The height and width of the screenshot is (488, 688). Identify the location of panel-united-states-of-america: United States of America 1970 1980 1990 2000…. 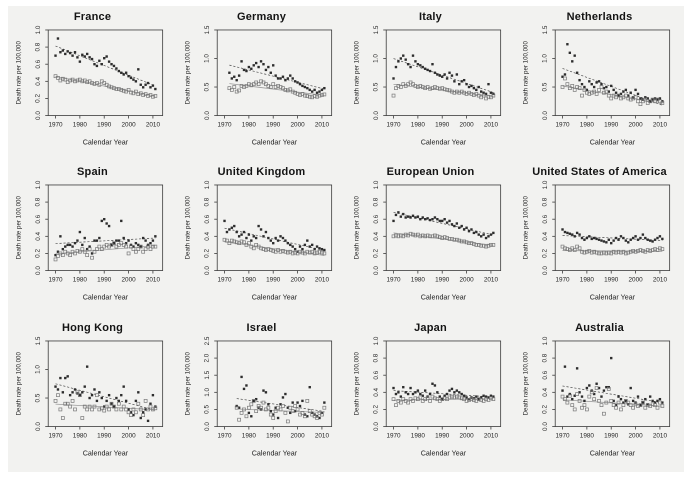
(599, 238).